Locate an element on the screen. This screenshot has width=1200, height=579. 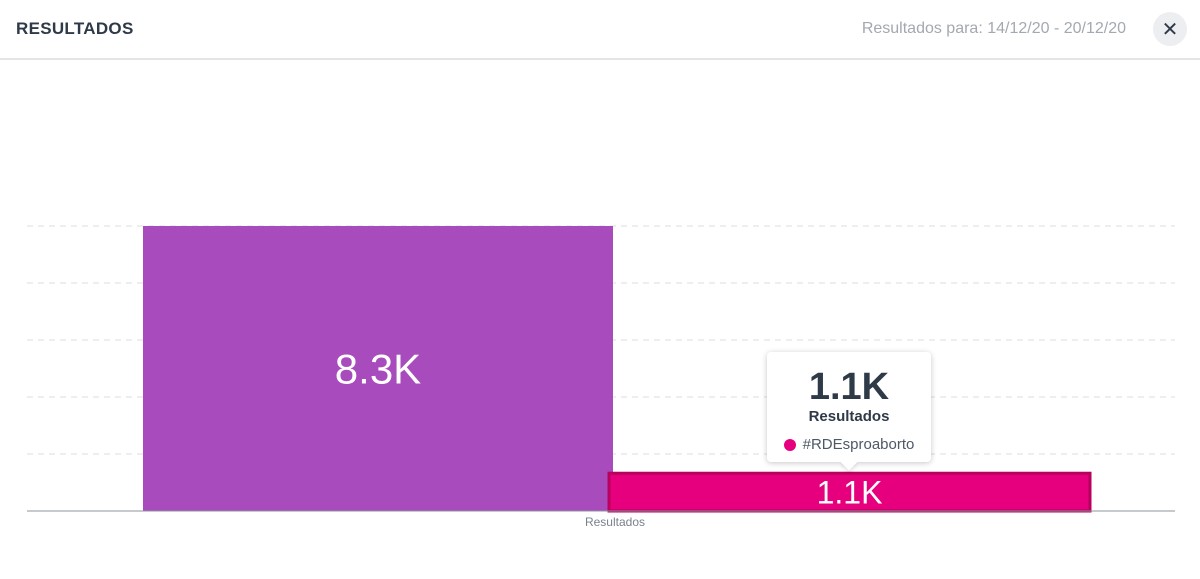
tooltip-series: #RDEsproaborto is located at coordinates (849, 444).